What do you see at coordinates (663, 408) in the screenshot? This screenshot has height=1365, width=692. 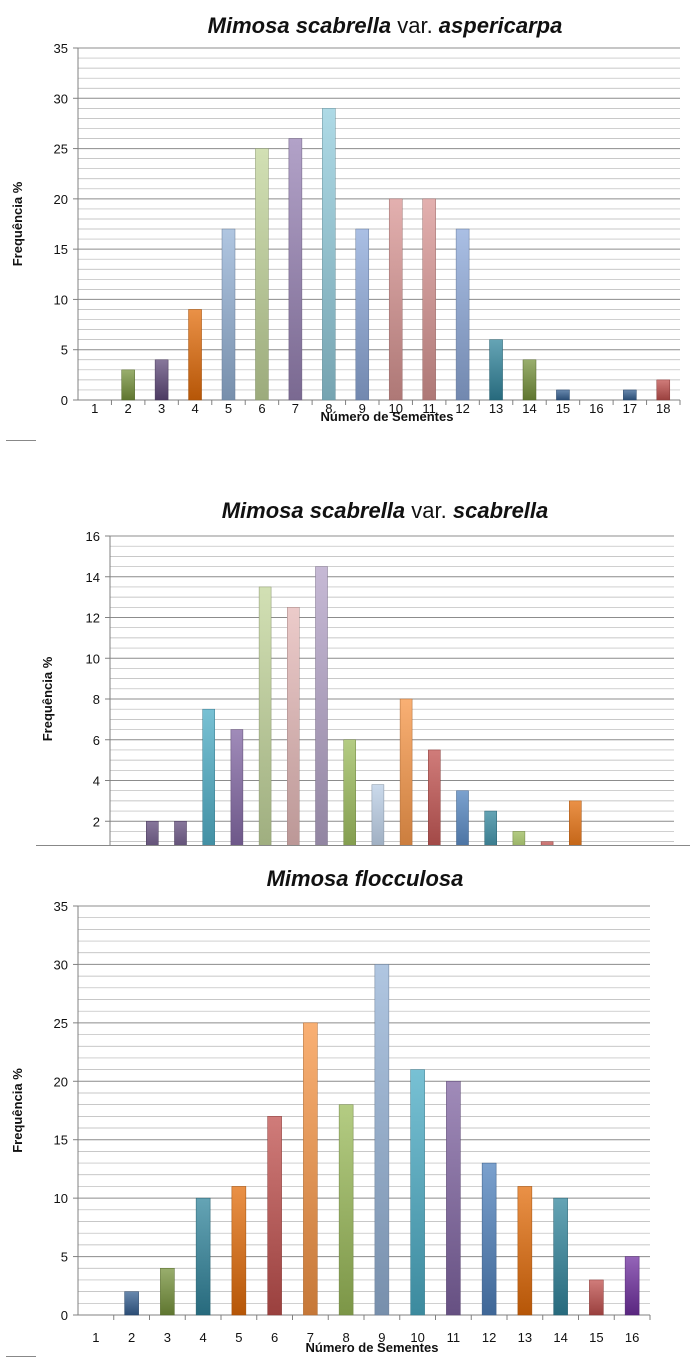 I see `x-tick-label: 18` at bounding box center [663, 408].